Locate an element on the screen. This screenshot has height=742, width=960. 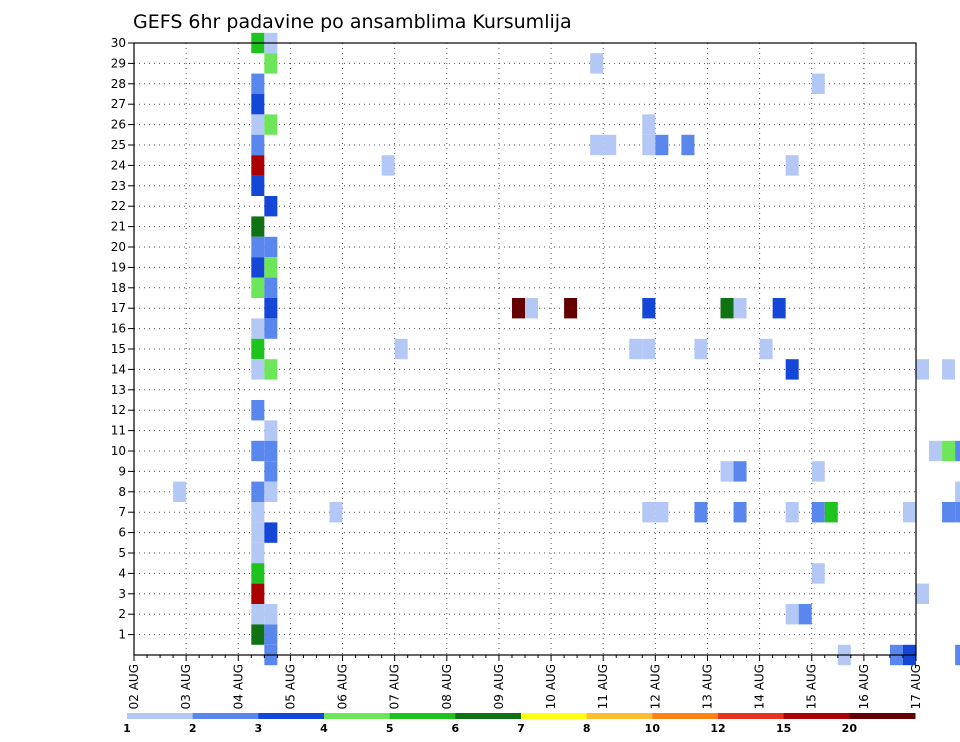
y-tick-label: 7 is located at coordinates (122, 512).